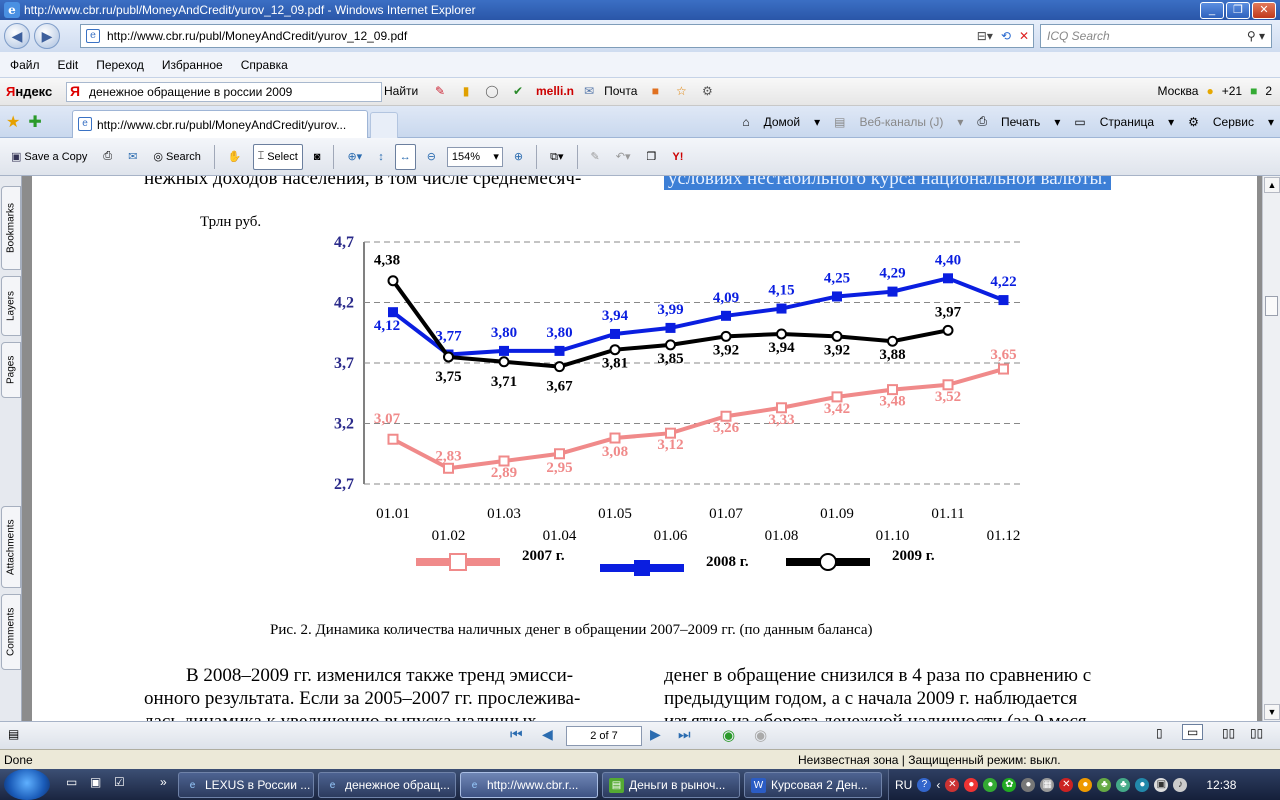 The width and height of the screenshot is (1280, 800). I want to click on fit-page-button: ↕, so click(381, 157).